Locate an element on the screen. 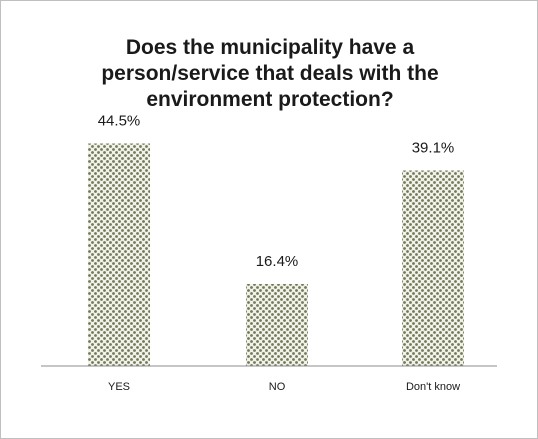 Image resolution: width=538 pixels, height=439 pixels. category-label: Don't know is located at coordinates (433, 387).